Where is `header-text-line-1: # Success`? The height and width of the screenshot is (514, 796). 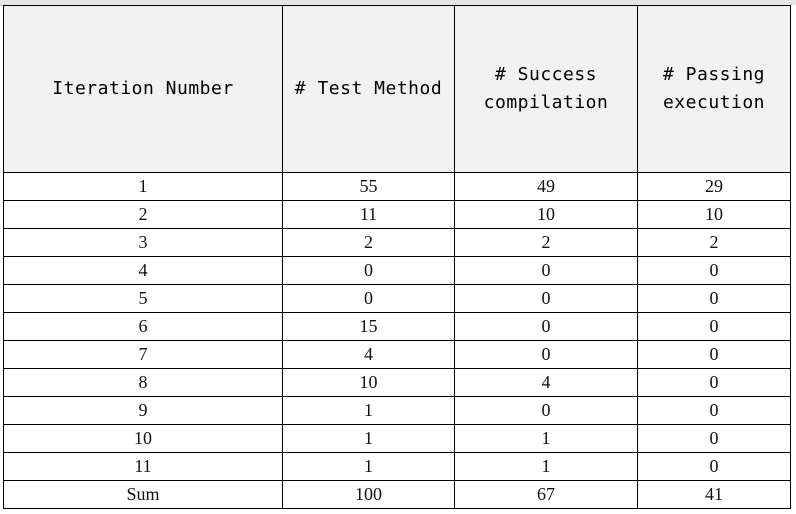
header-text-line-1: # Success is located at coordinates (546, 74).